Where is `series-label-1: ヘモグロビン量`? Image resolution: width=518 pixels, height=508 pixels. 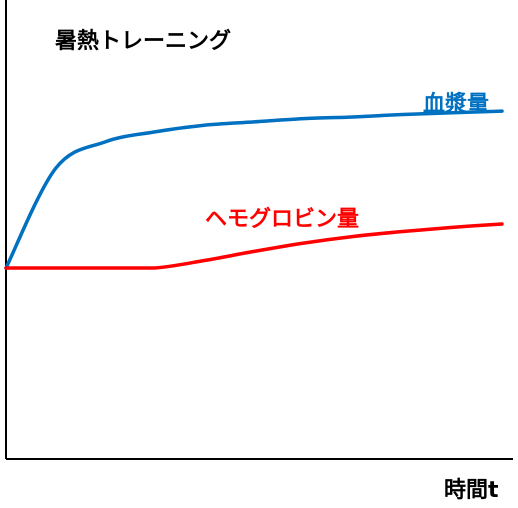 series-label-1: ヘモグロビン量 is located at coordinates (282, 219).